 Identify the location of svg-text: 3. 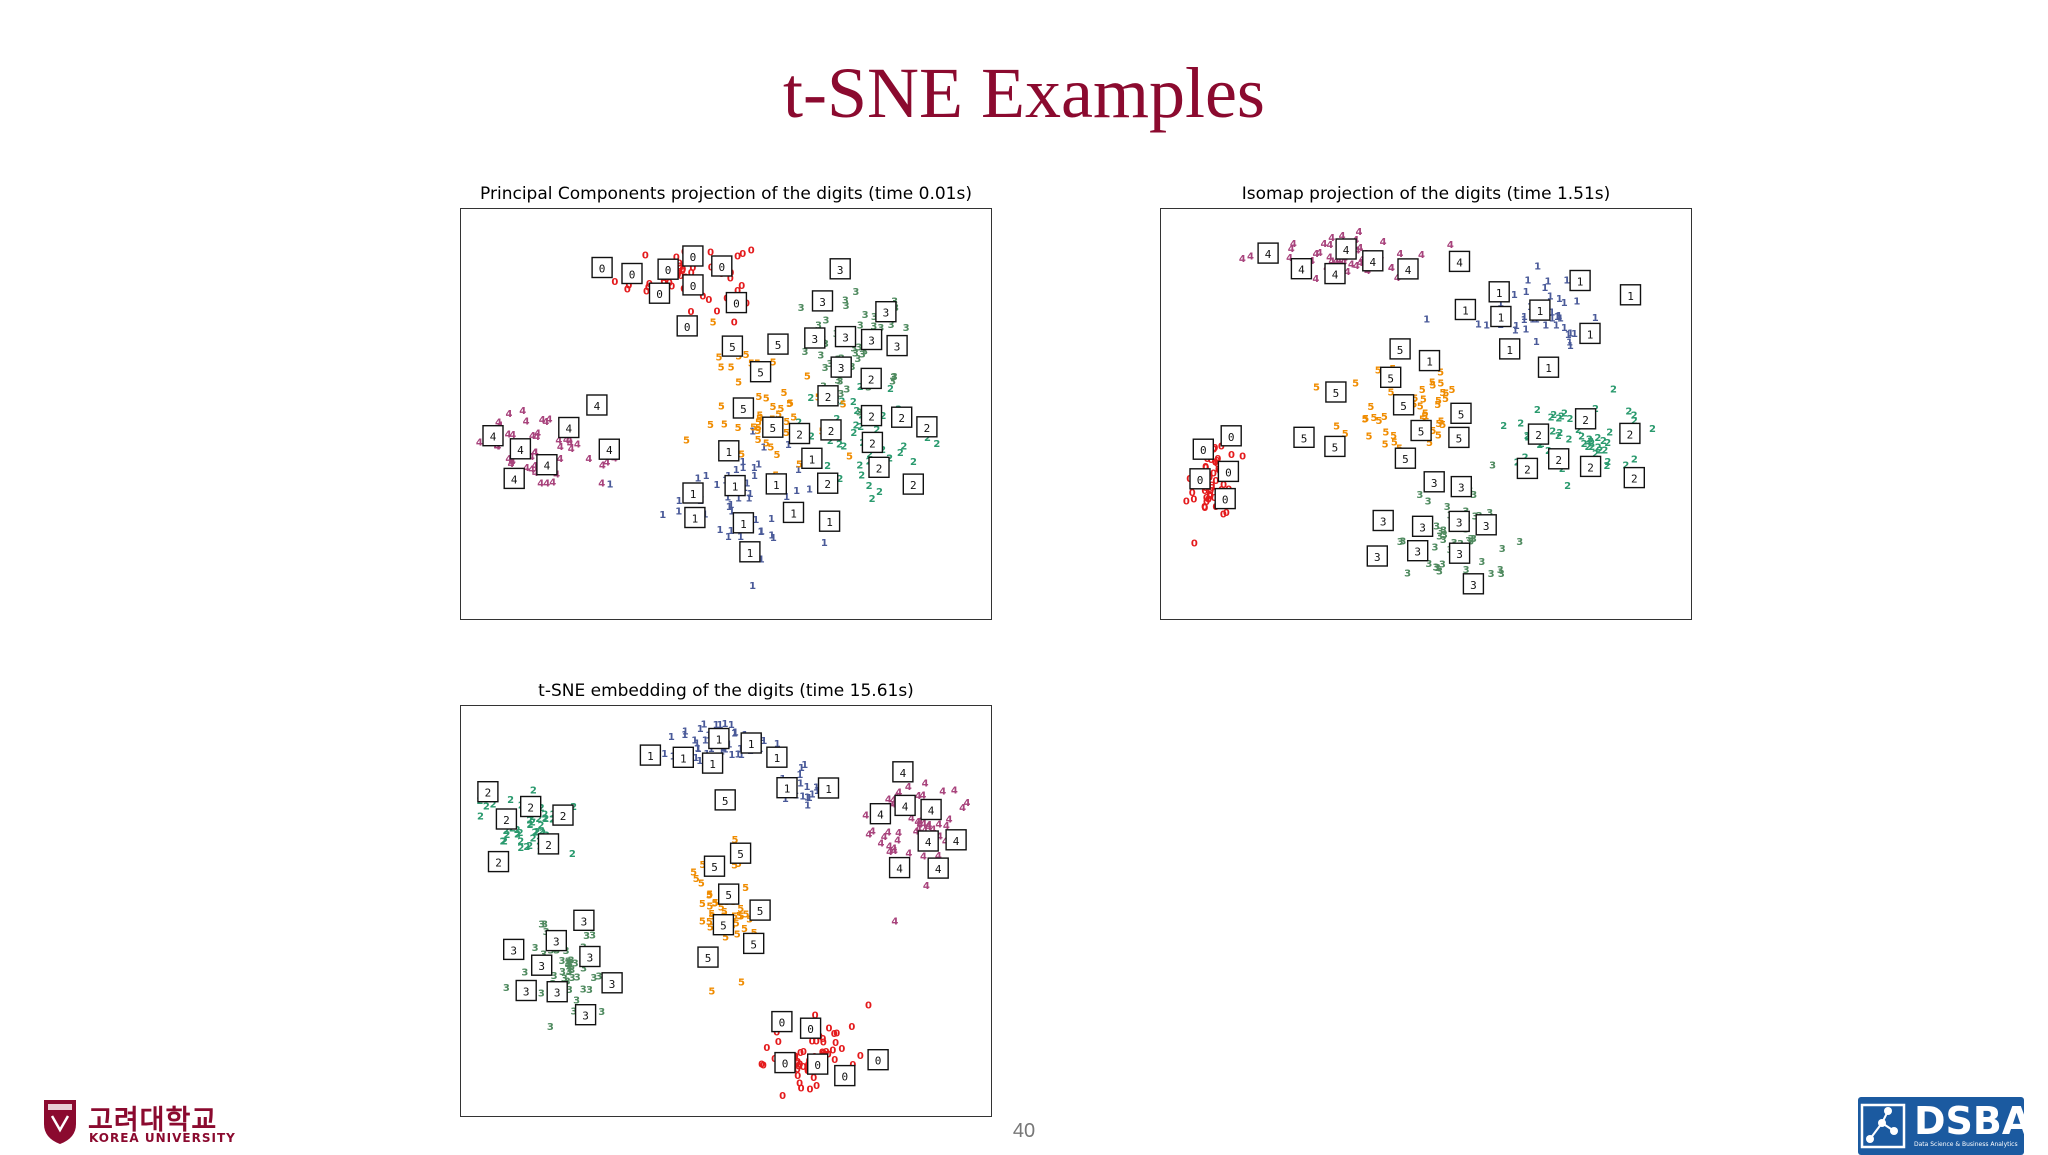
(1486, 526).